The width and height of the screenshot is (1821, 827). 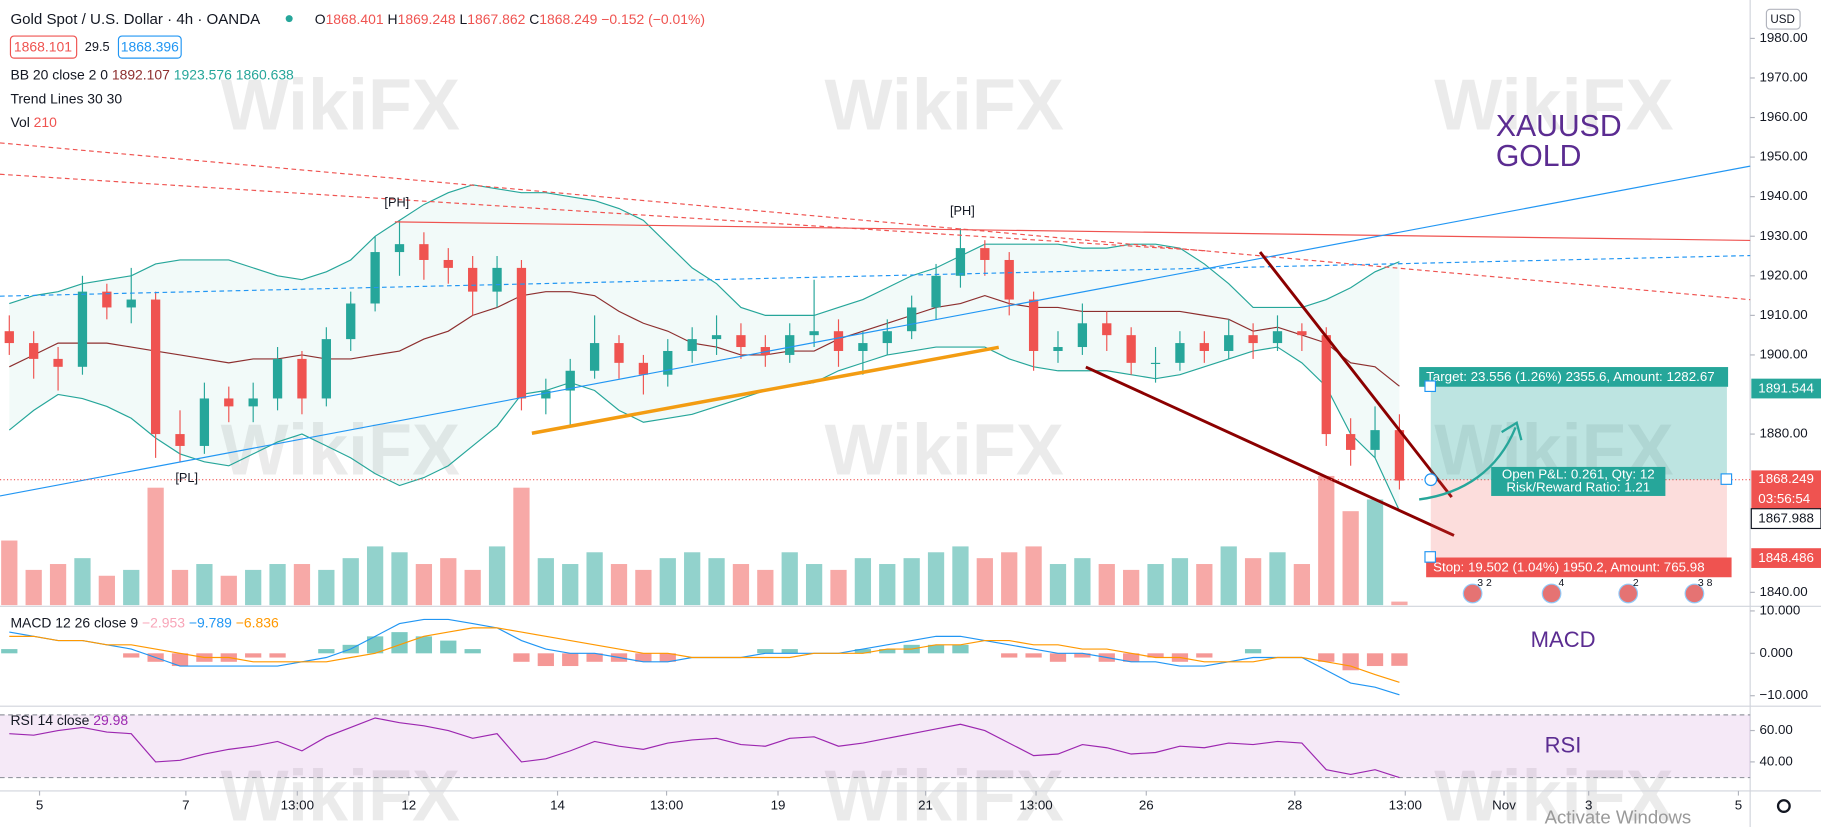 What do you see at coordinates (704, 655) in the screenshot?
I see `signal-line` at bounding box center [704, 655].